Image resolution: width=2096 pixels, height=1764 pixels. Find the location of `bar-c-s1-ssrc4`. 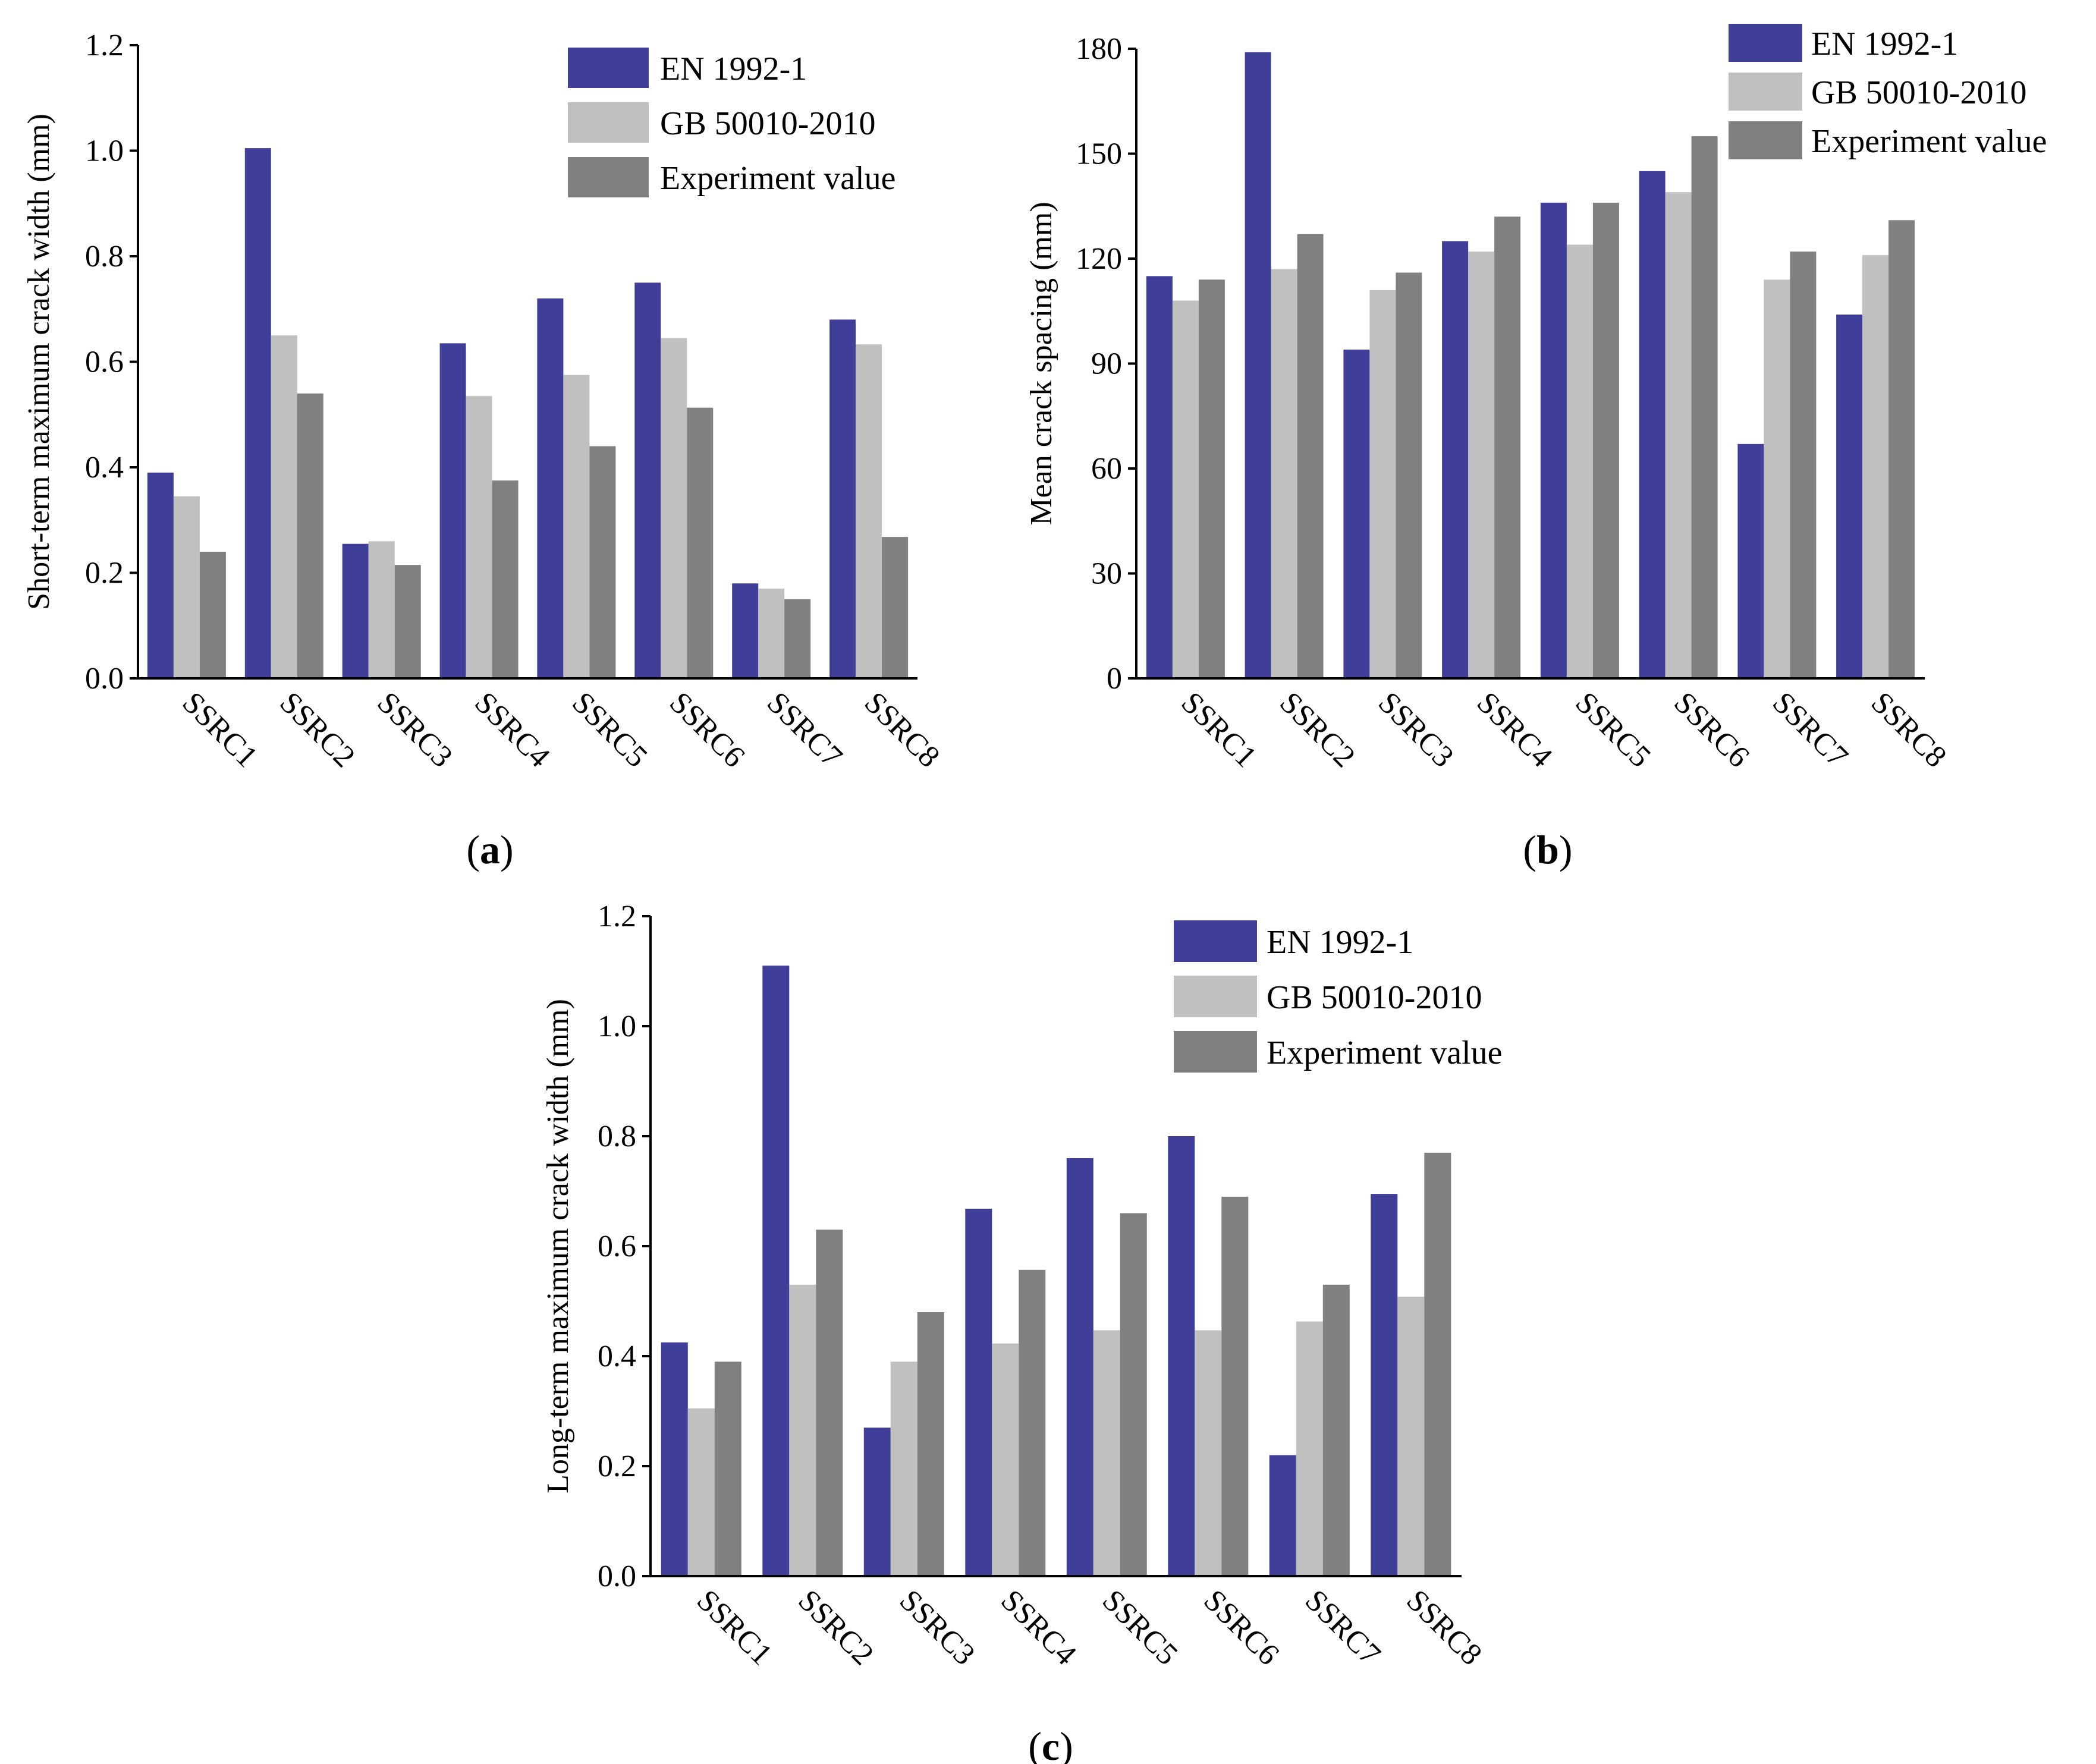

bar-c-s1-ssrc4 is located at coordinates (978, 1392).